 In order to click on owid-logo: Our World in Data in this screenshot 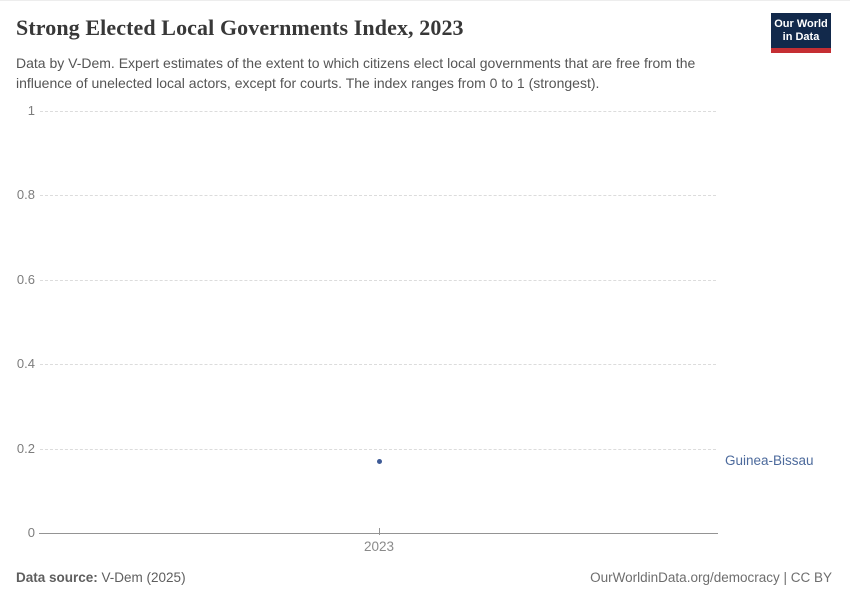, I will do `click(801, 33)`.